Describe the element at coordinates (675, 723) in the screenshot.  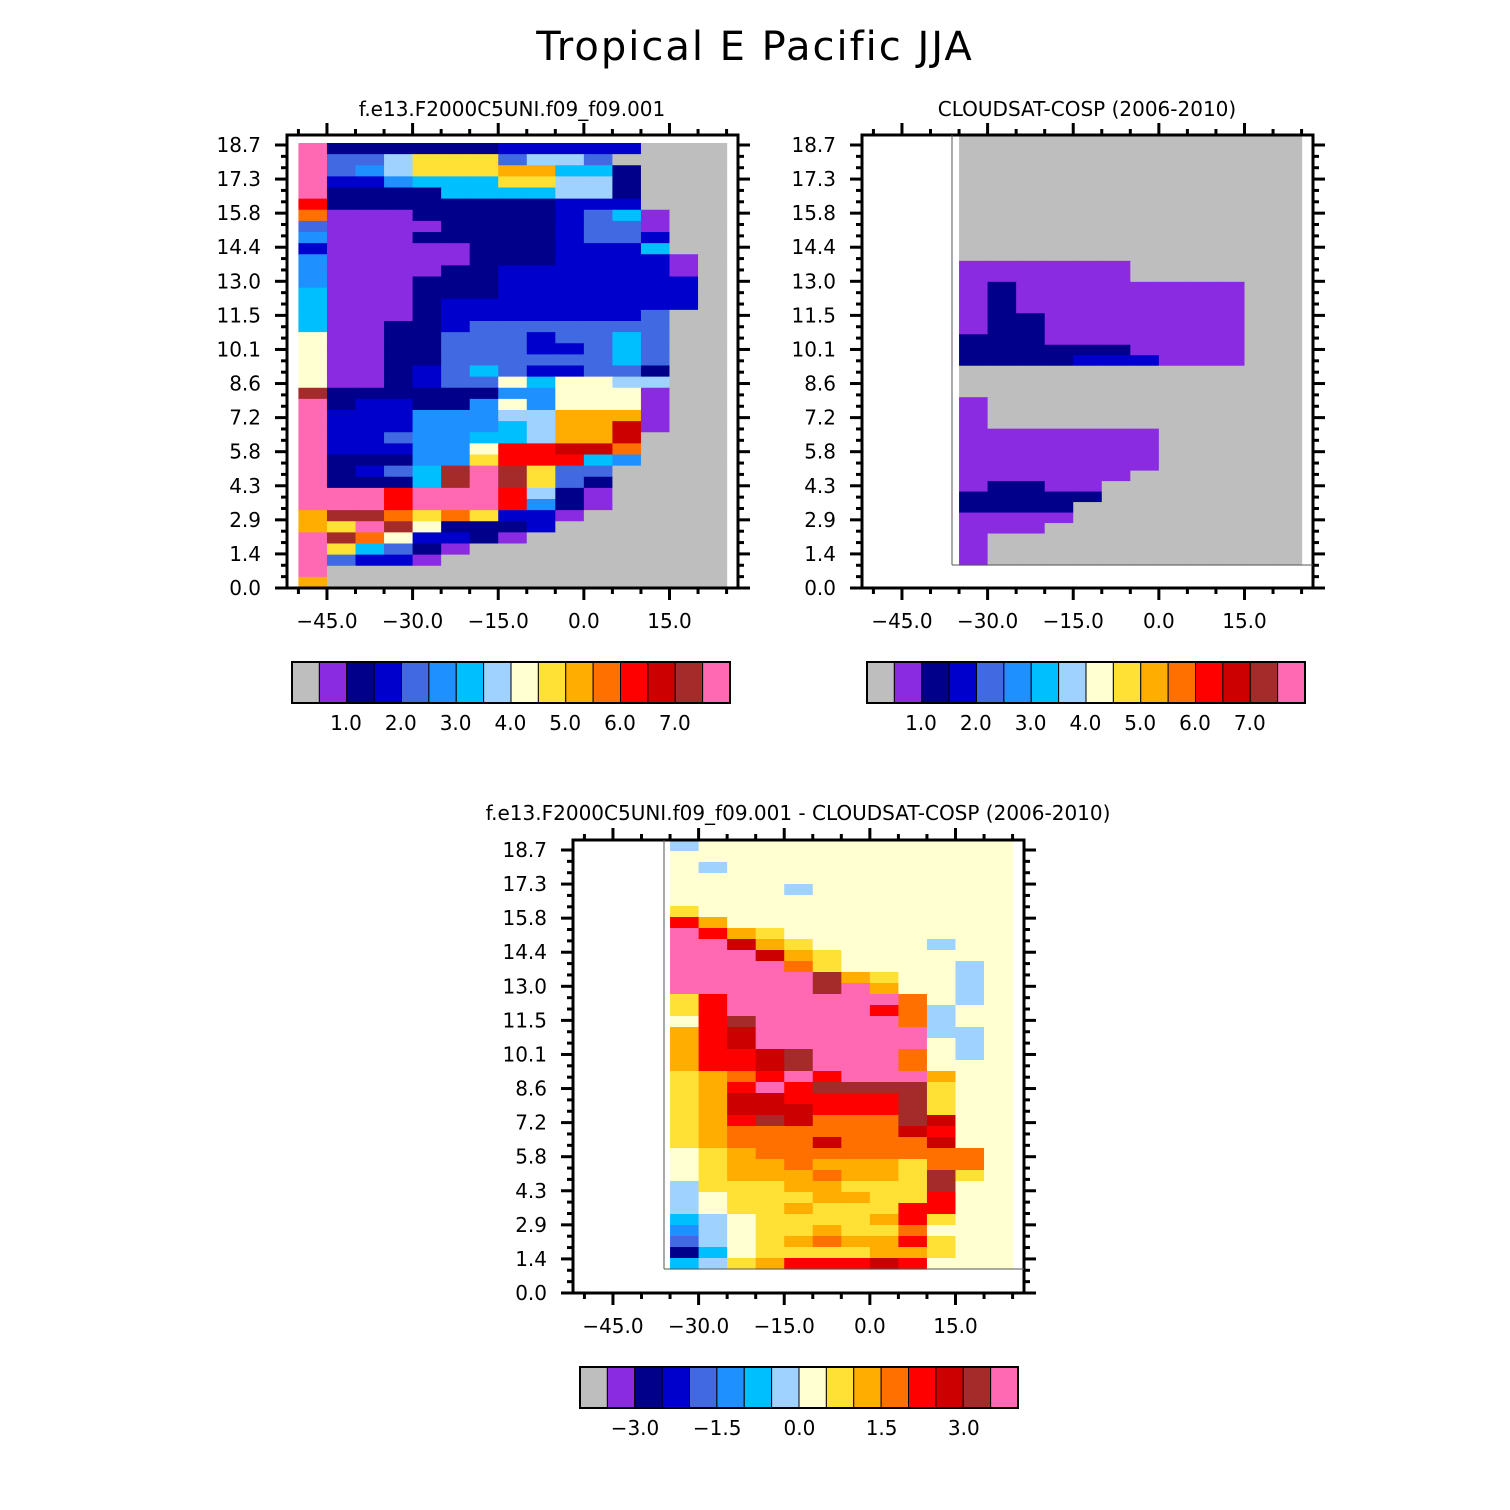
I see `colorbar-label: 7.0` at that location.